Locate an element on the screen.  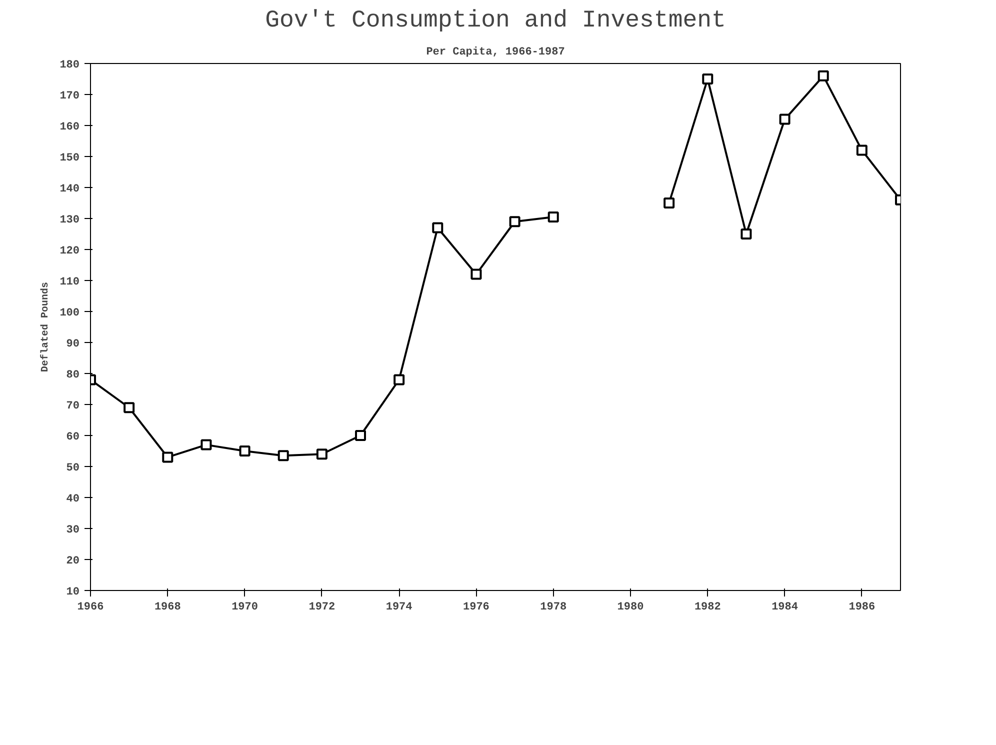
chart-subtitle: Per Capita, 1966-1987 is located at coordinates (495, 52).